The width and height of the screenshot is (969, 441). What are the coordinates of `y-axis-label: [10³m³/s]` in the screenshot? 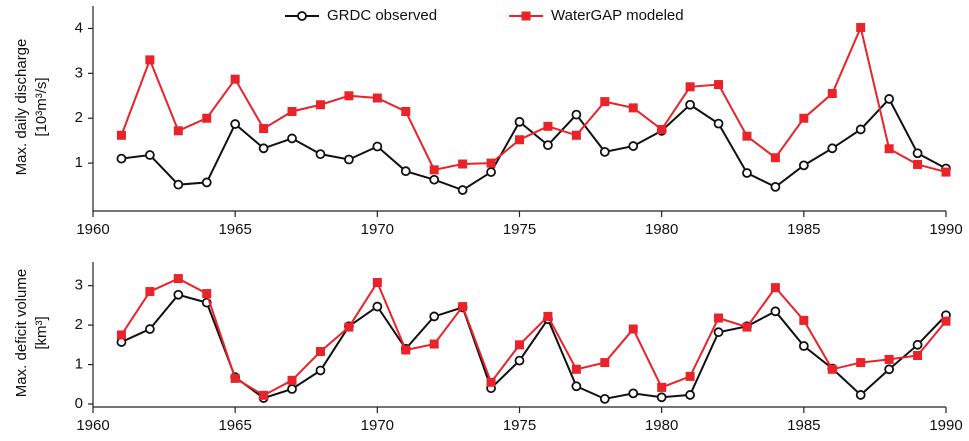 It's located at (41, 106).